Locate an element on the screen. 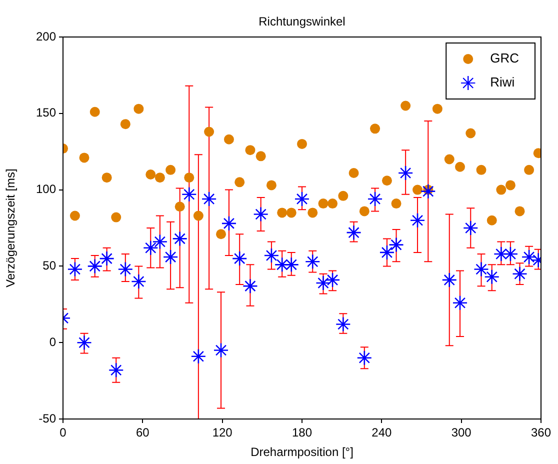  x-tick-label: 300 is located at coordinates (461, 433).